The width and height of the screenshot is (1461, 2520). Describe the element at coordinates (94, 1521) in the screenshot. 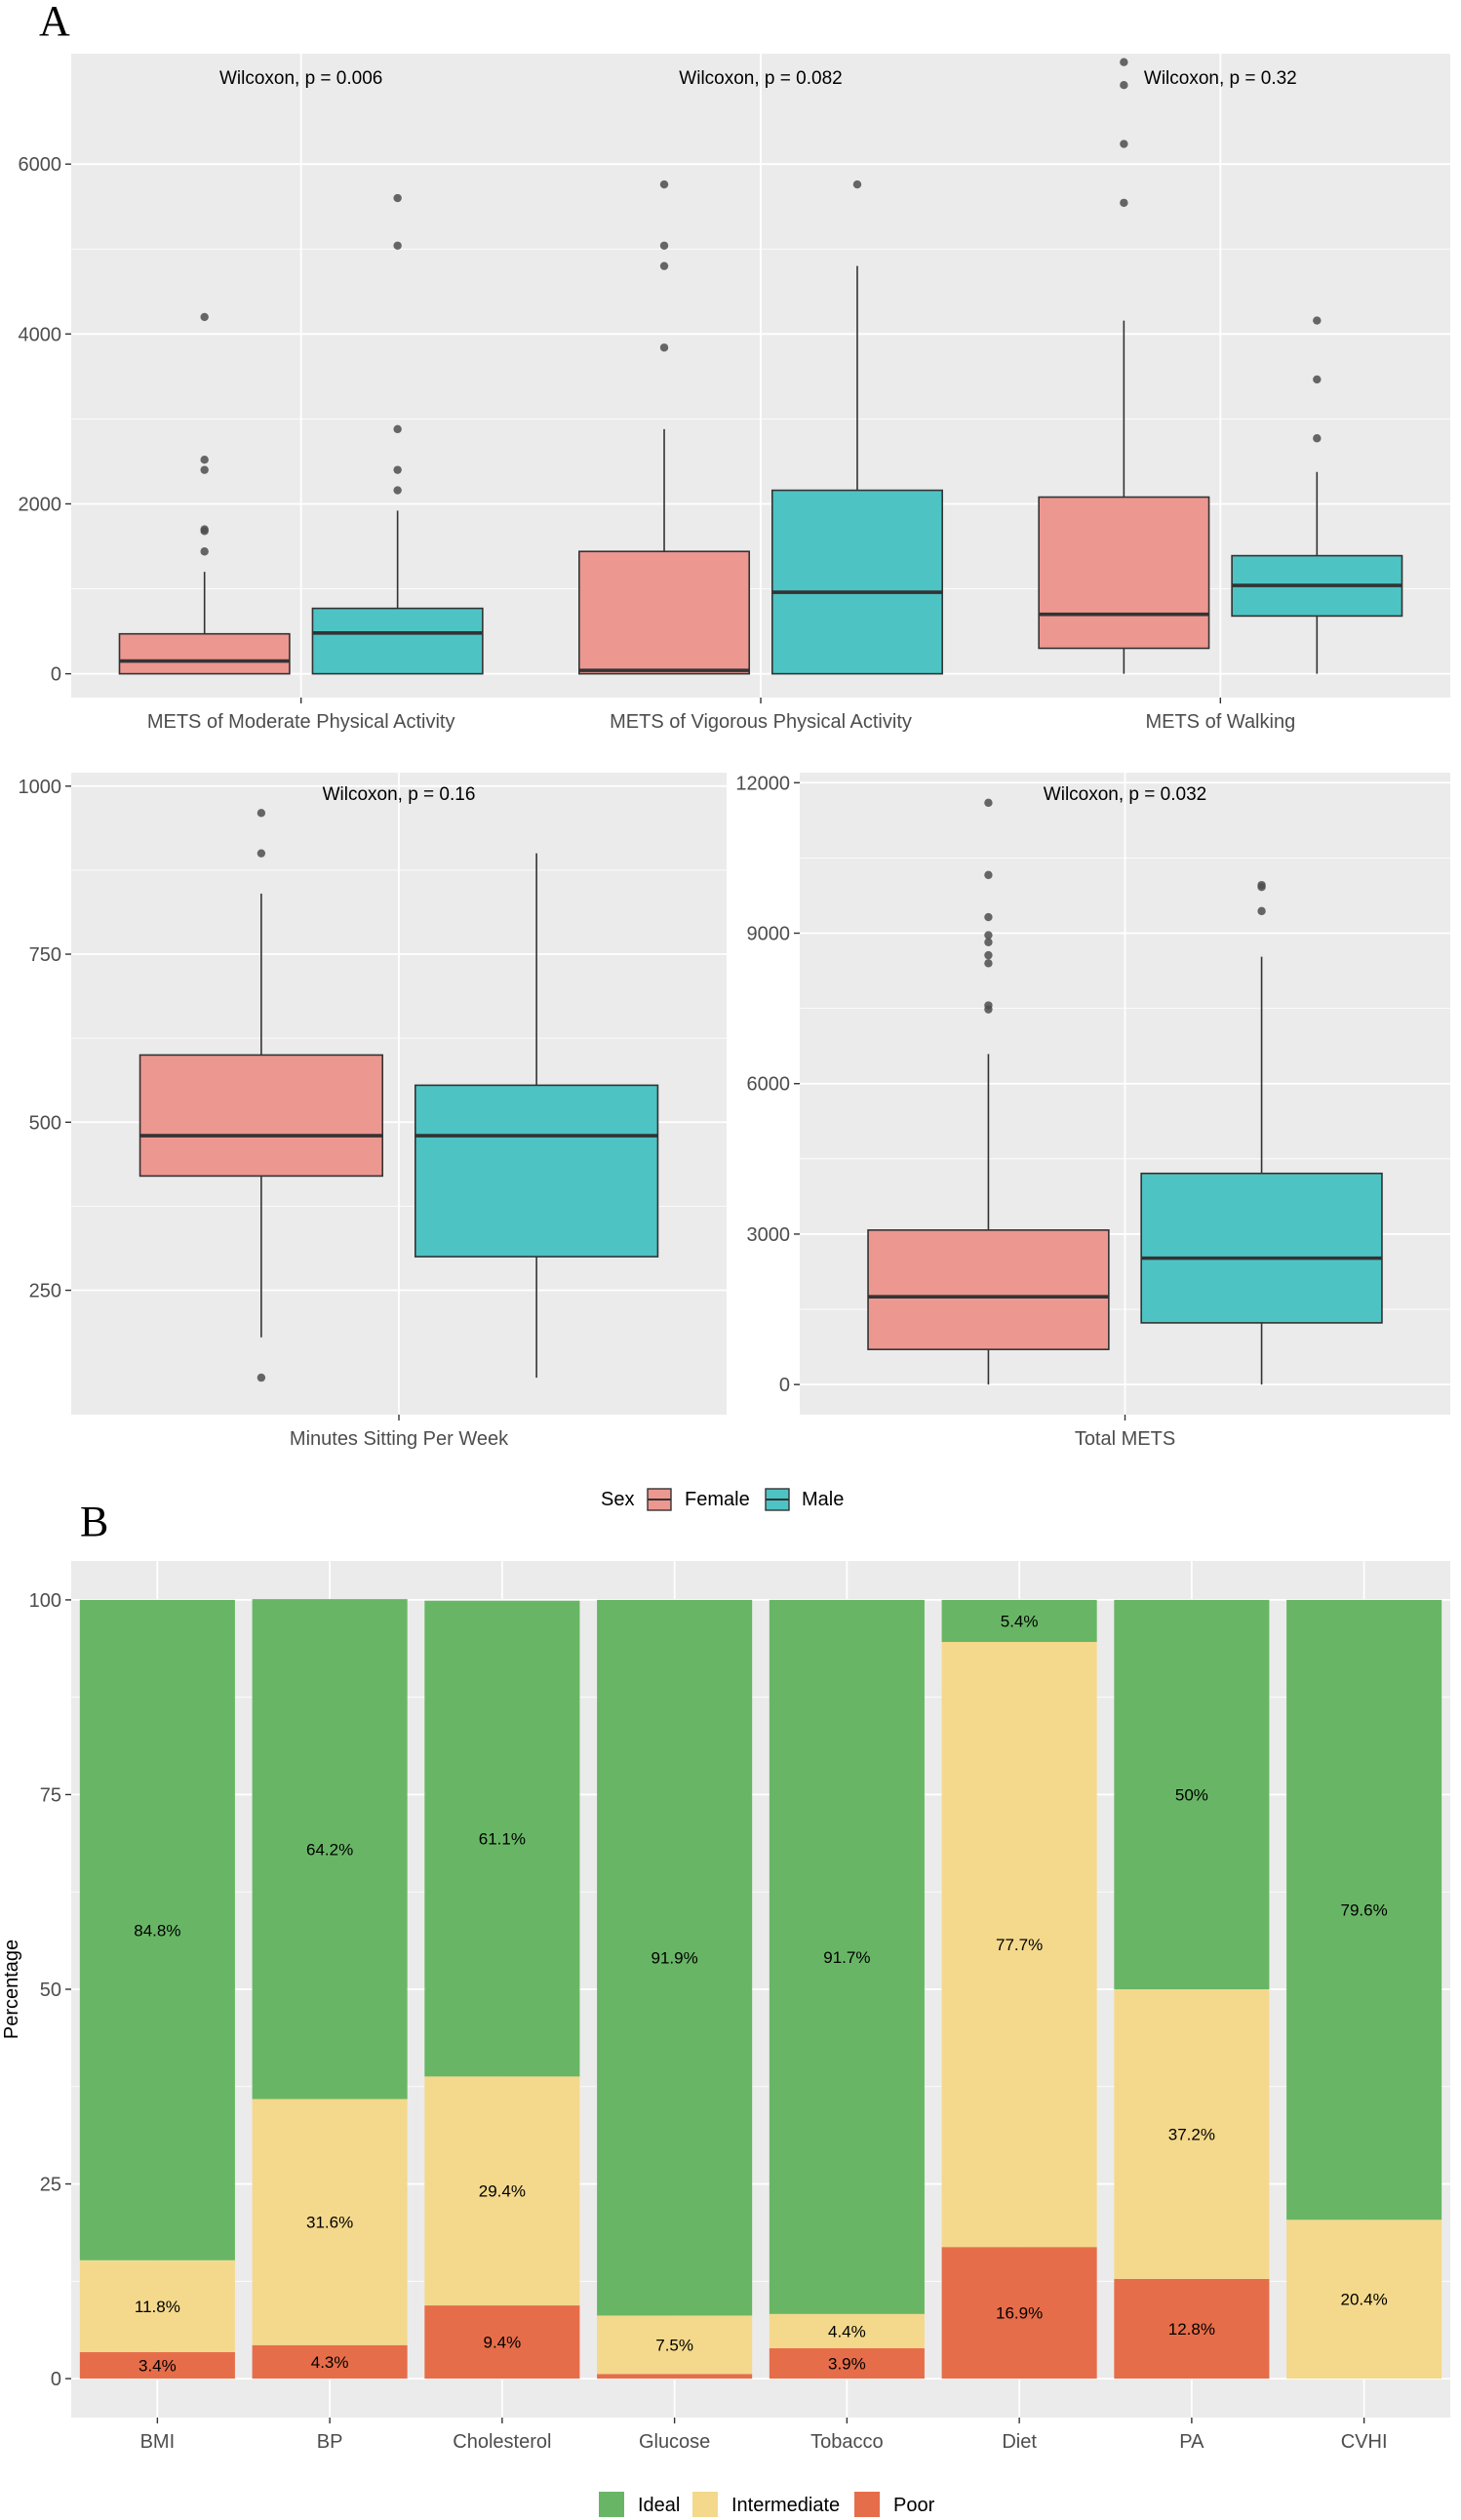

I see `panel-label-b: B` at that location.